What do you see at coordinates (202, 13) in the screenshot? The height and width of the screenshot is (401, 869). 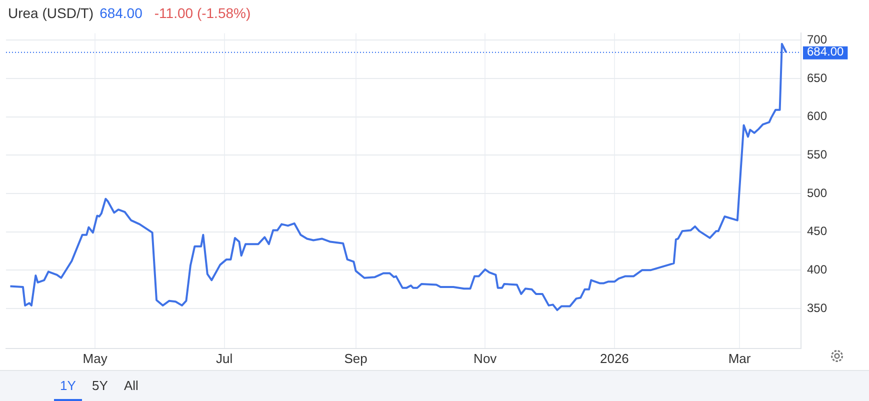 I see `text: -11.00 (-1.58%)` at bounding box center [202, 13].